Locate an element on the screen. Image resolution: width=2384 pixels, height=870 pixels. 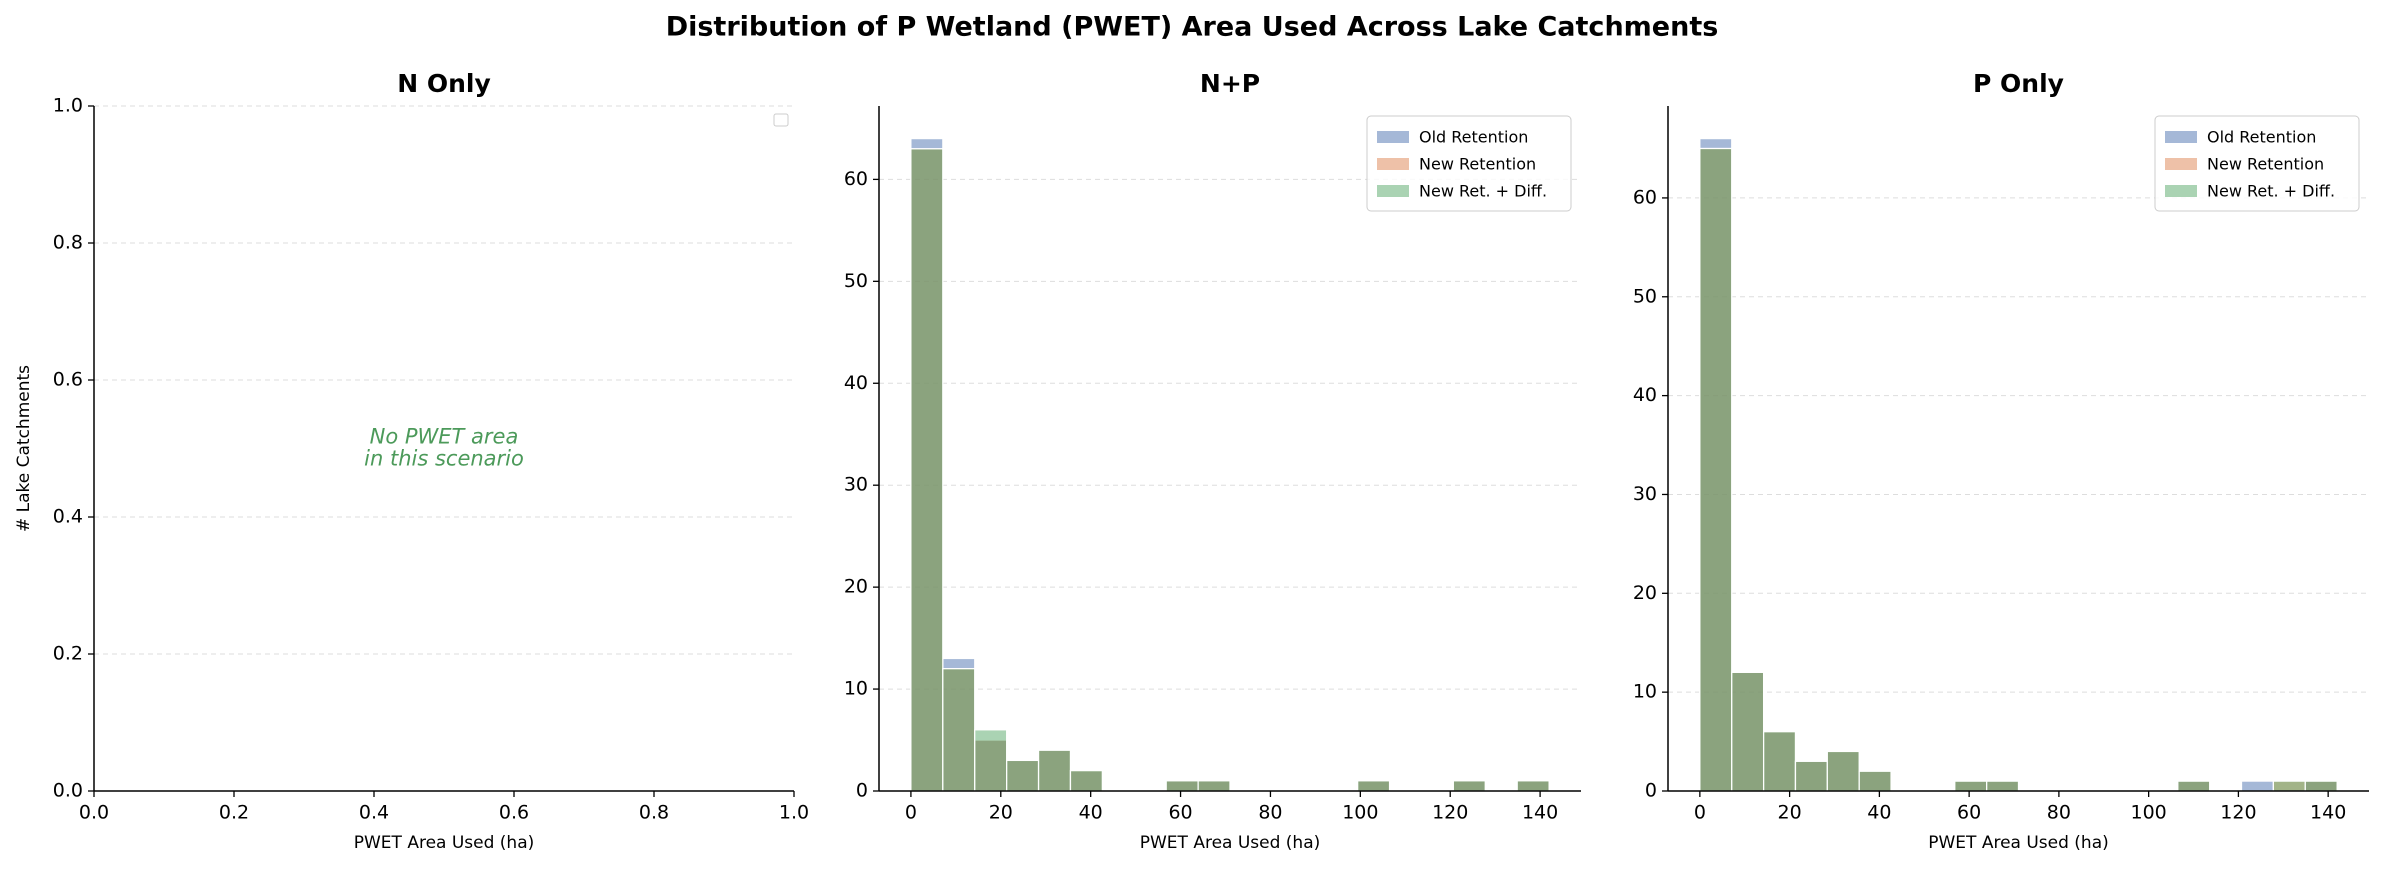
annotation: No PWET area is located at coordinates (444, 437).